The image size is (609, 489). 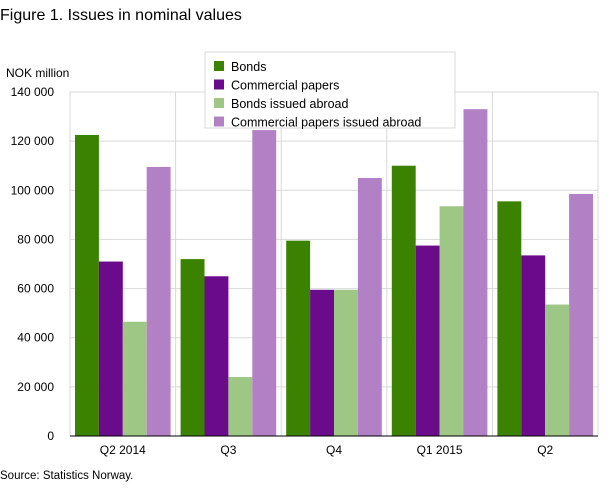 What do you see at coordinates (35, 338) in the screenshot?
I see `y-tick-label: 40 000` at bounding box center [35, 338].